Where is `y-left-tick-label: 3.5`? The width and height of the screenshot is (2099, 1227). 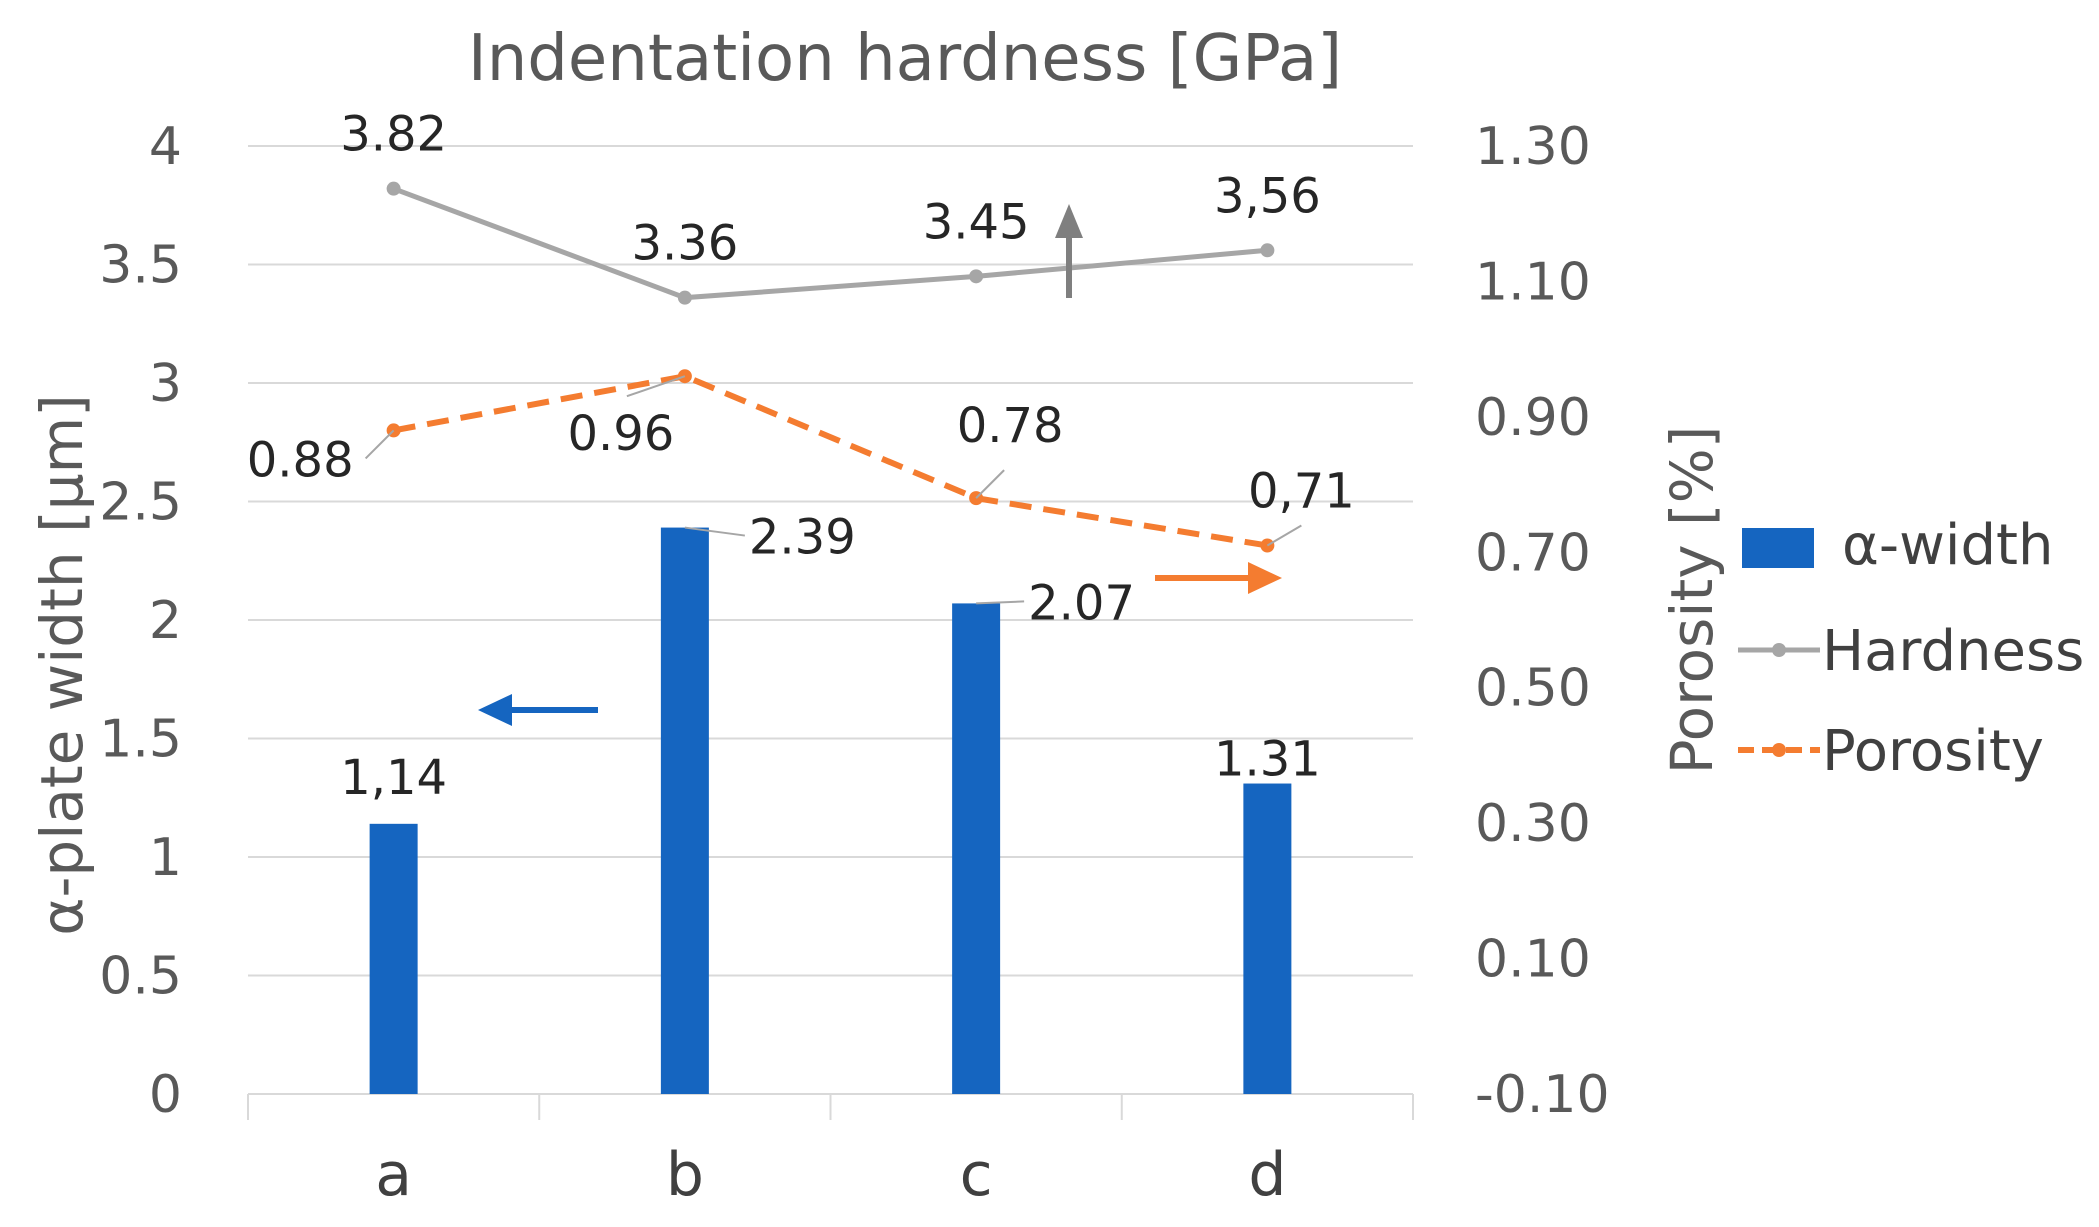 y-left-tick-label: 3.5 is located at coordinates (140, 266).